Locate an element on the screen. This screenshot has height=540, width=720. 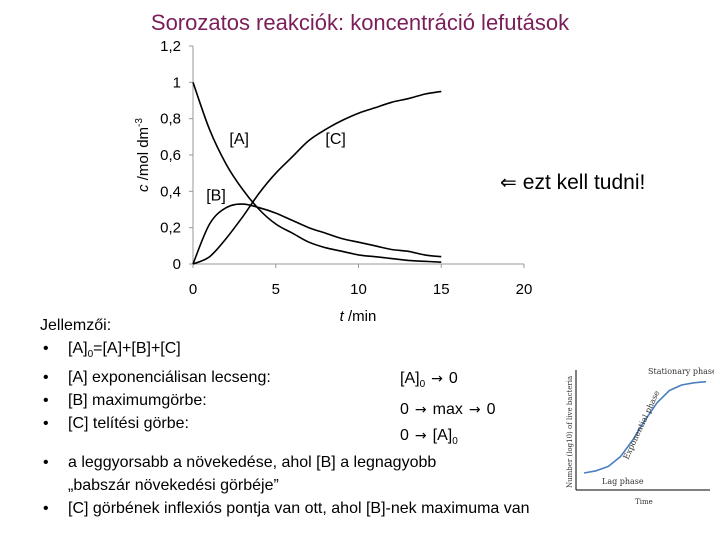
properties-heading: Jellemzői: is located at coordinates (76, 325).